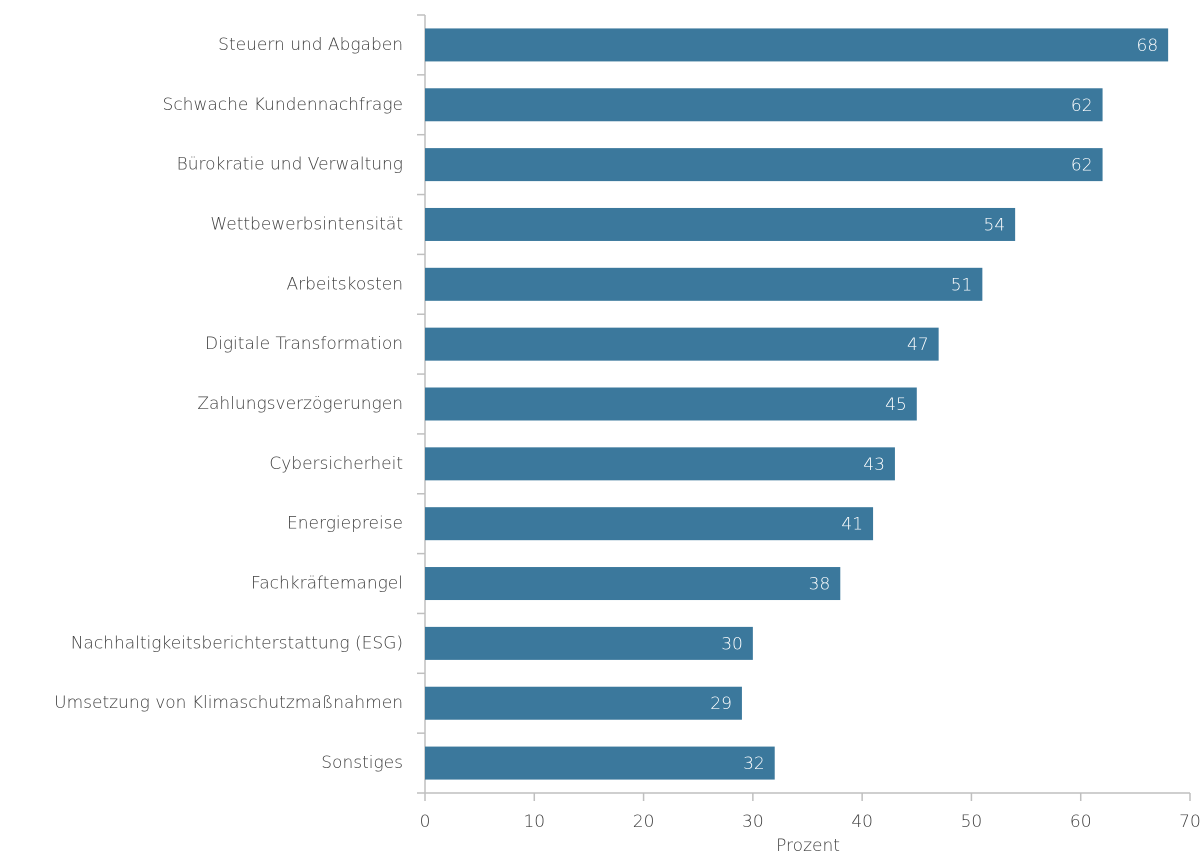  I want to click on value-label: 47, so click(918, 345).